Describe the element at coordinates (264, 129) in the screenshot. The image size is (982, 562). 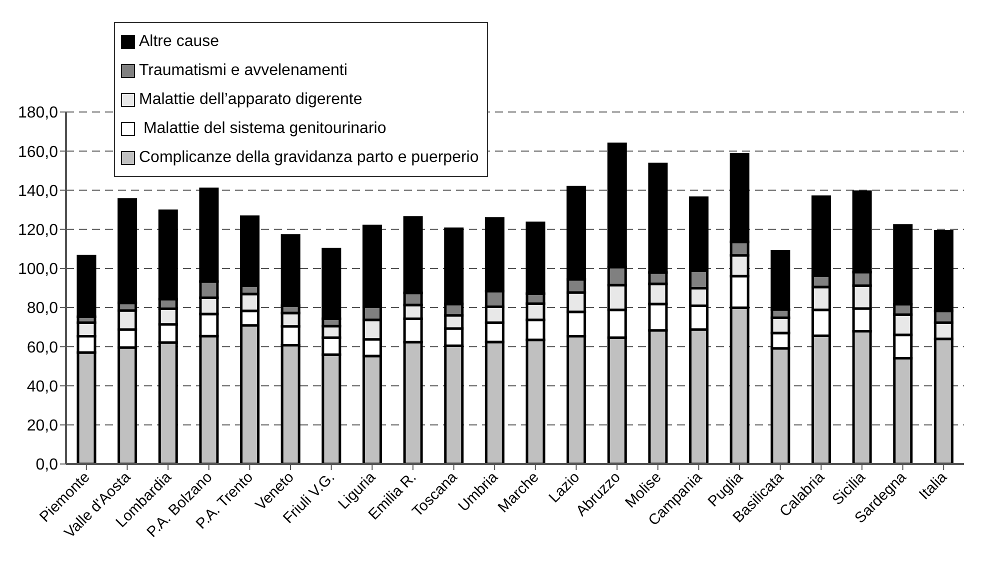
I see `legend-label: Malattie del sistema genitourinario` at that location.